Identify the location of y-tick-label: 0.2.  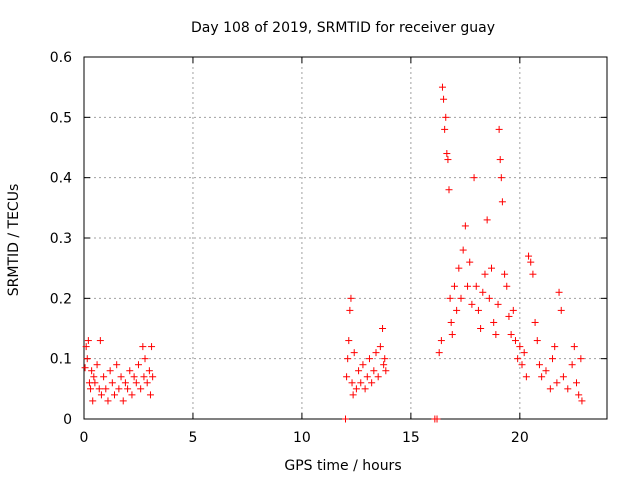
(61, 299).